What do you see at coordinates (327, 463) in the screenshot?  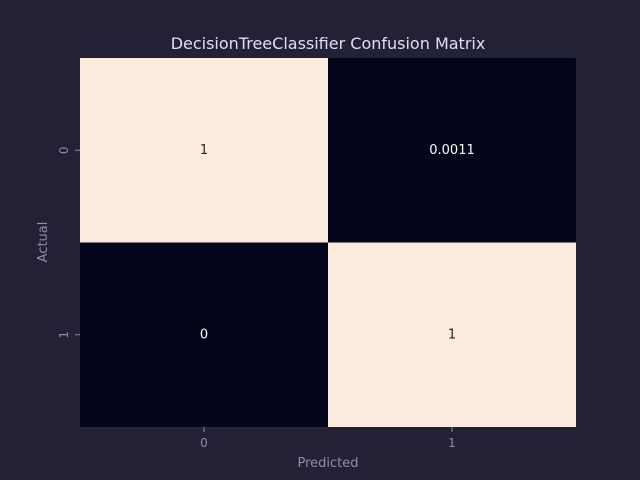 I see `x-axis-label: Predicted` at bounding box center [327, 463].